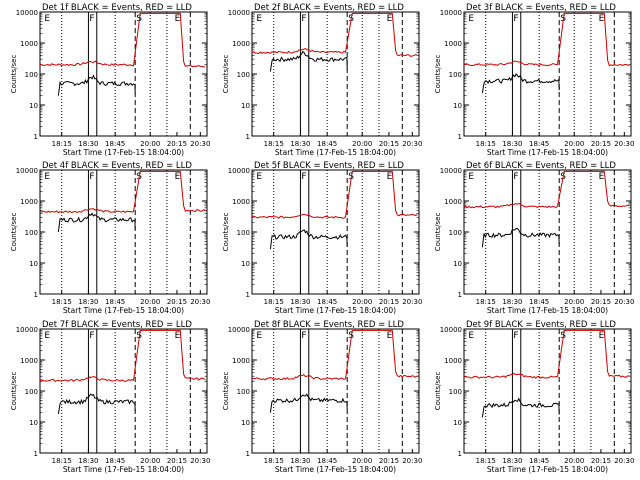  Describe the element at coordinates (541, 325) in the screenshot. I see `panel-title: Det 9f BLACK = Events, RED = LLD` at that location.